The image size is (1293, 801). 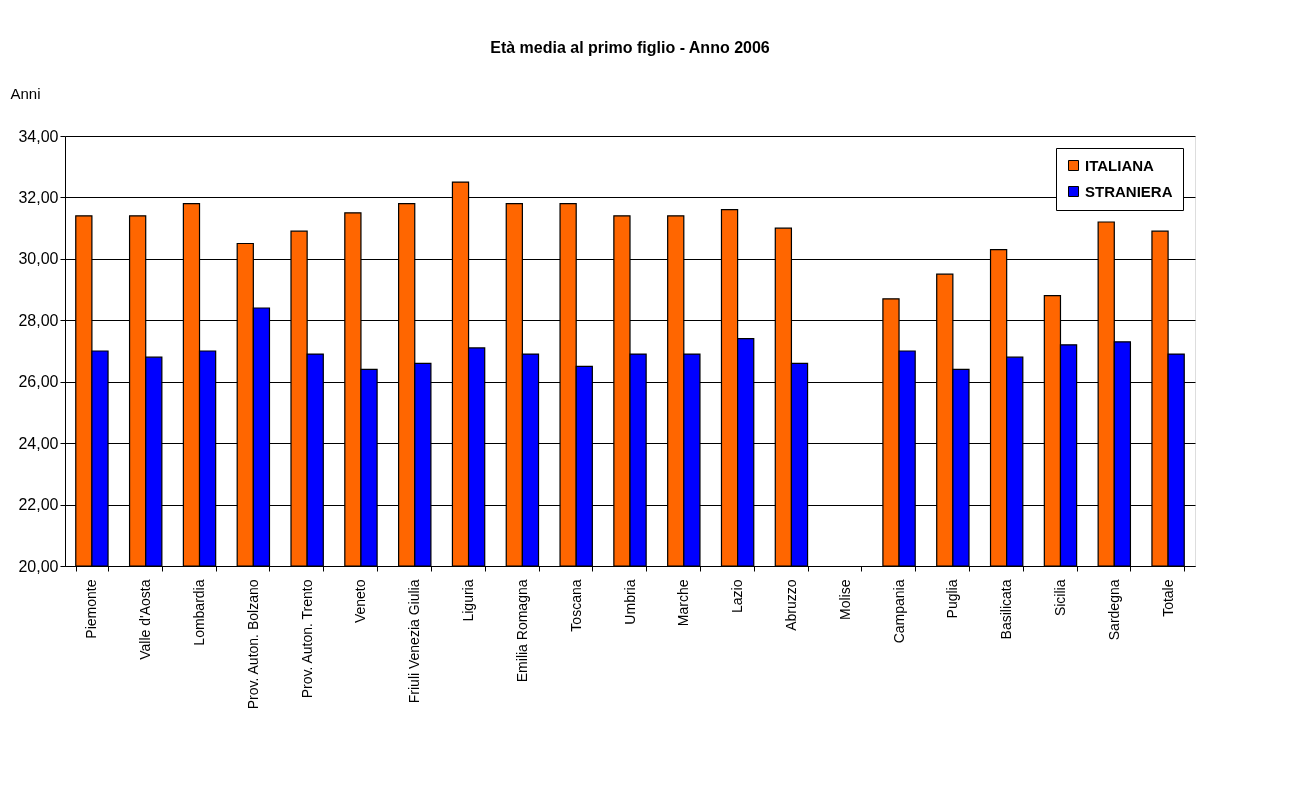 I want to click on x-tick-label: Friuli Venezia Giulia, so click(x=414, y=641).